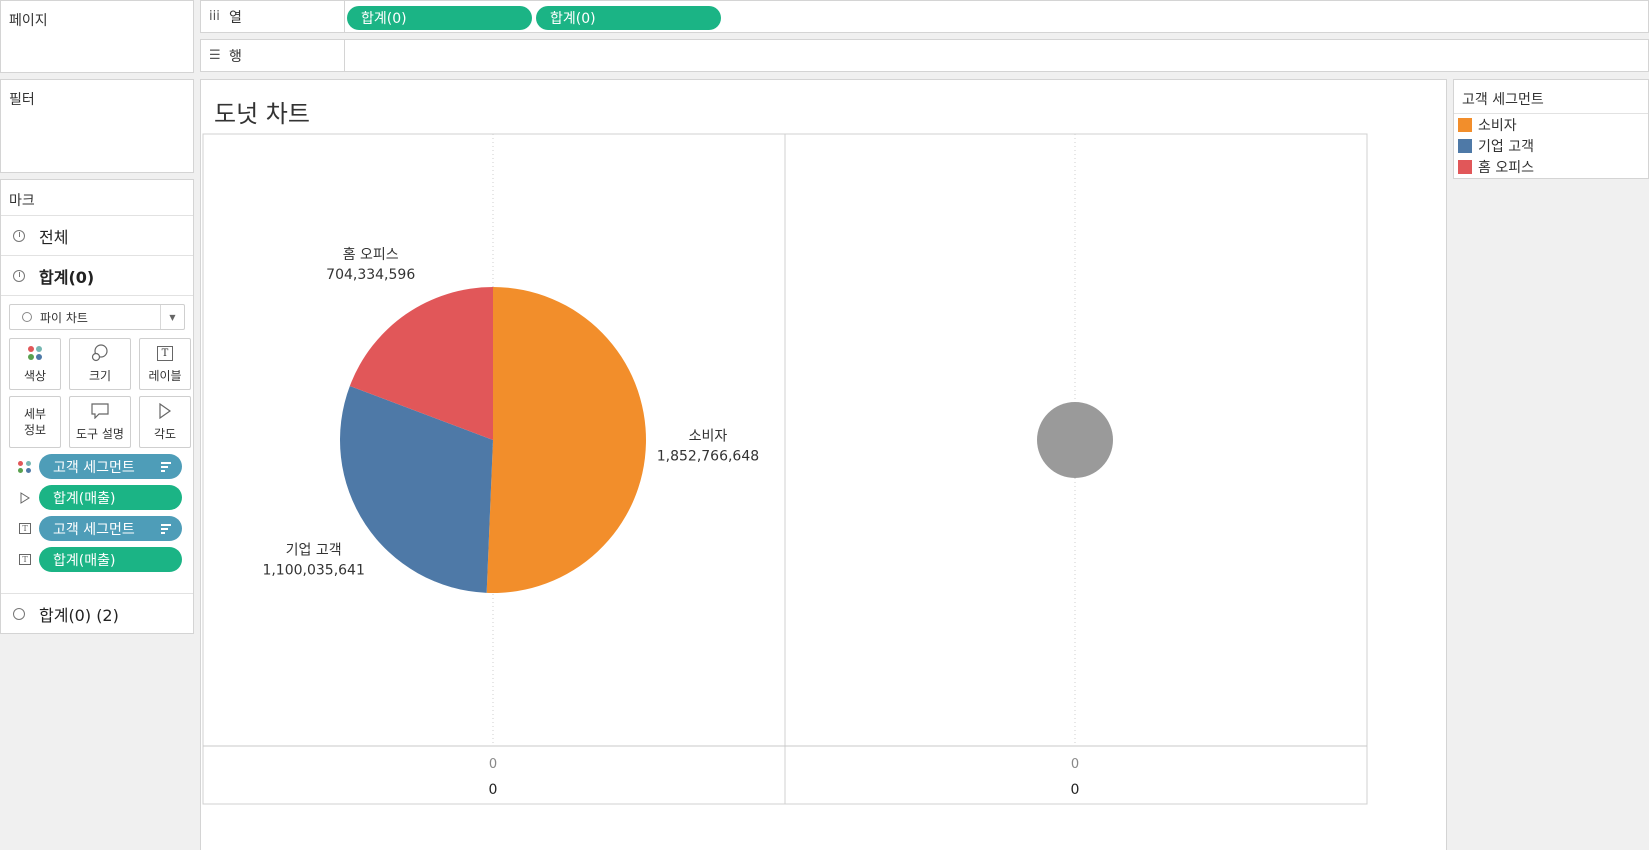 This screenshot has height=850, width=1649. What do you see at coordinates (54, 237) in the screenshot?
I see `marks-layer-all-label: 전체` at bounding box center [54, 237].